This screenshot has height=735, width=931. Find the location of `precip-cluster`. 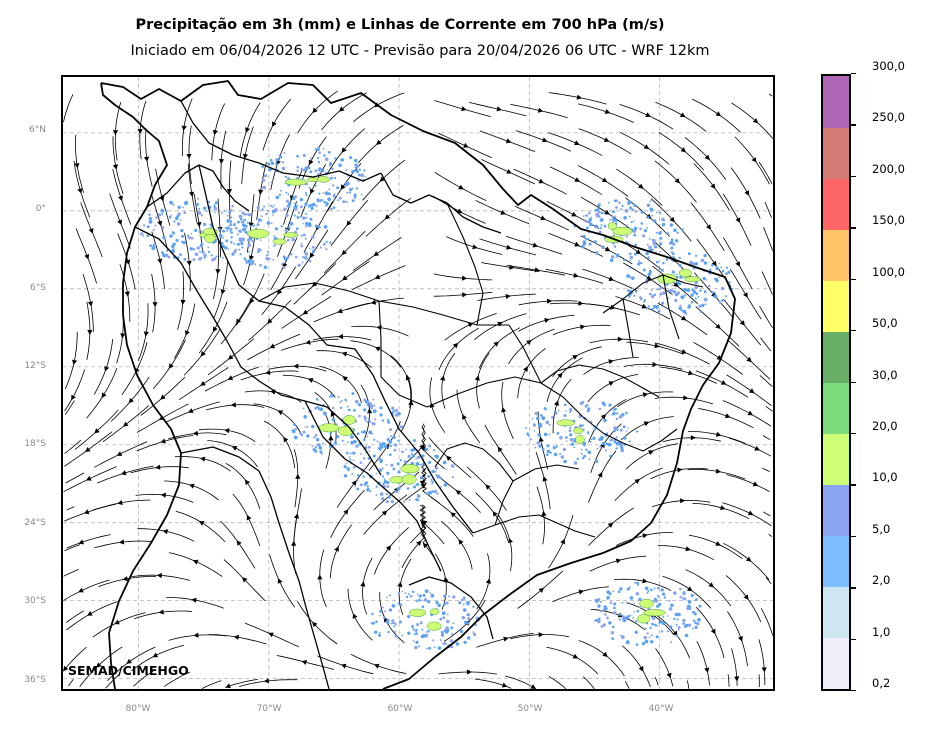

precip-cluster is located at coordinates (680, 283).